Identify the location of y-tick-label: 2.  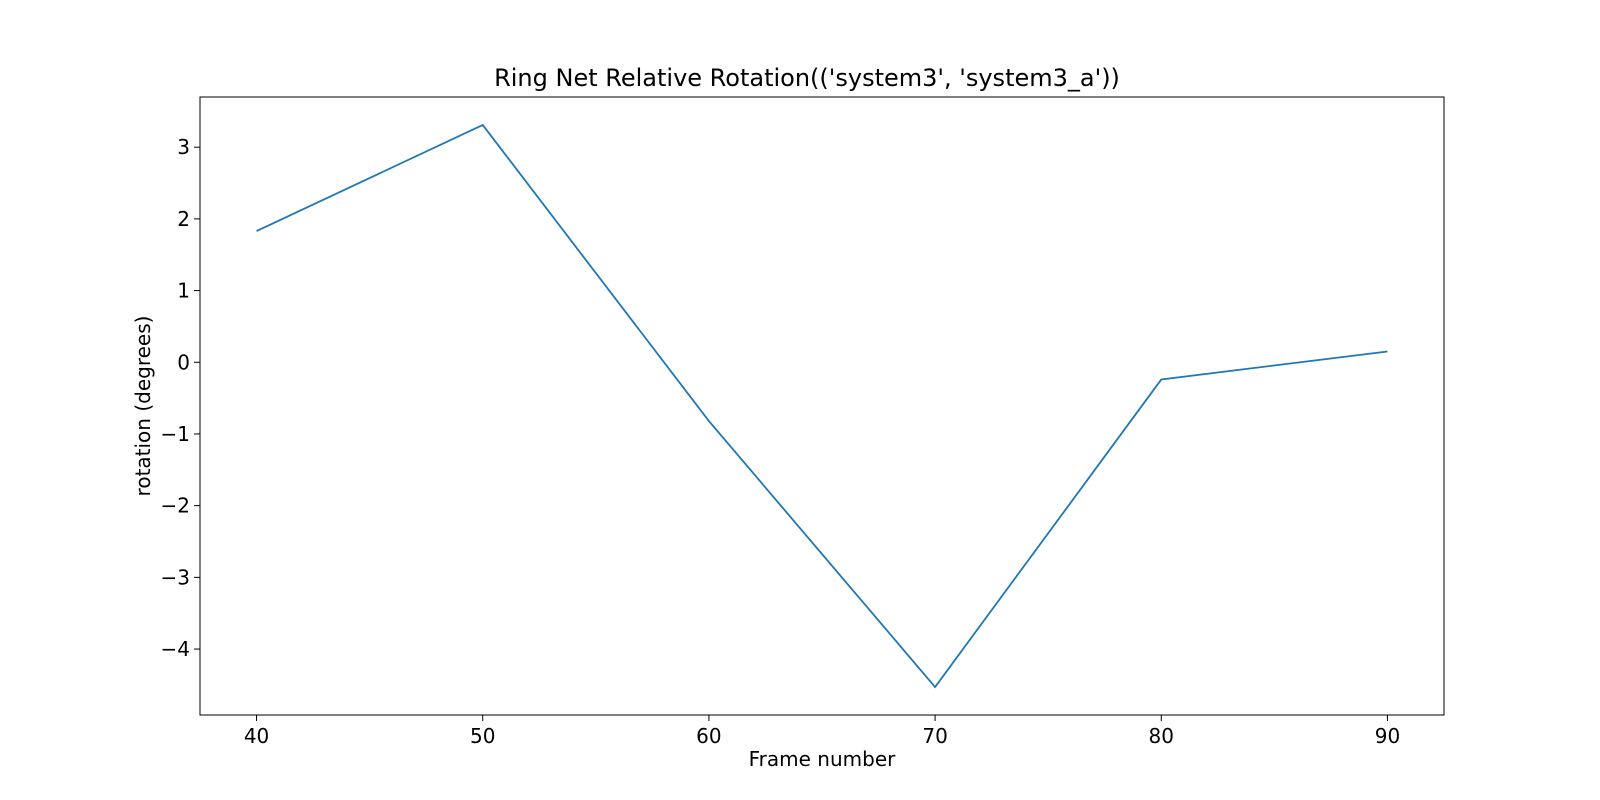
(183, 219).